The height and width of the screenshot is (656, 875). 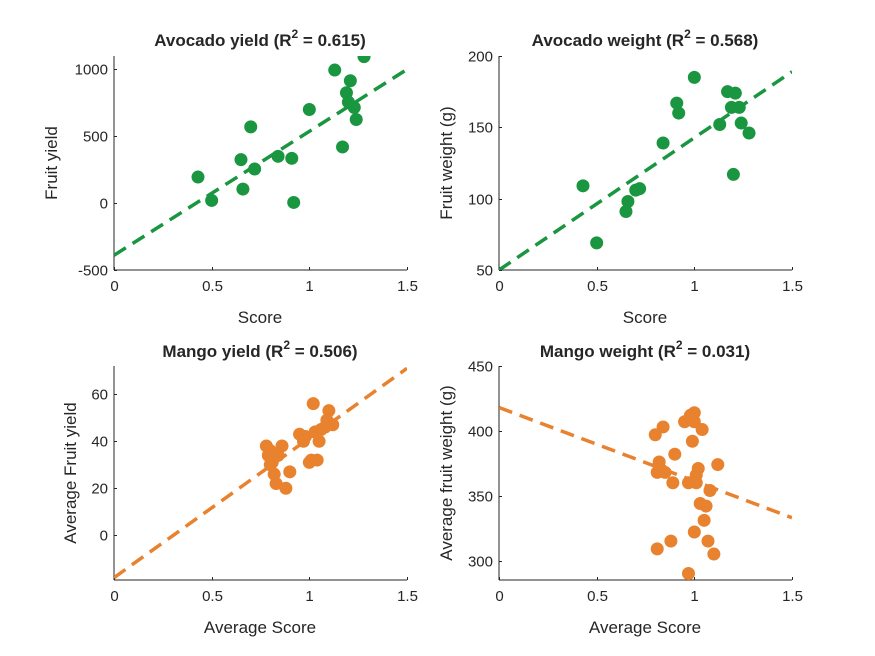 I want to click on y-tick-label: 0, so click(x=104, y=536).